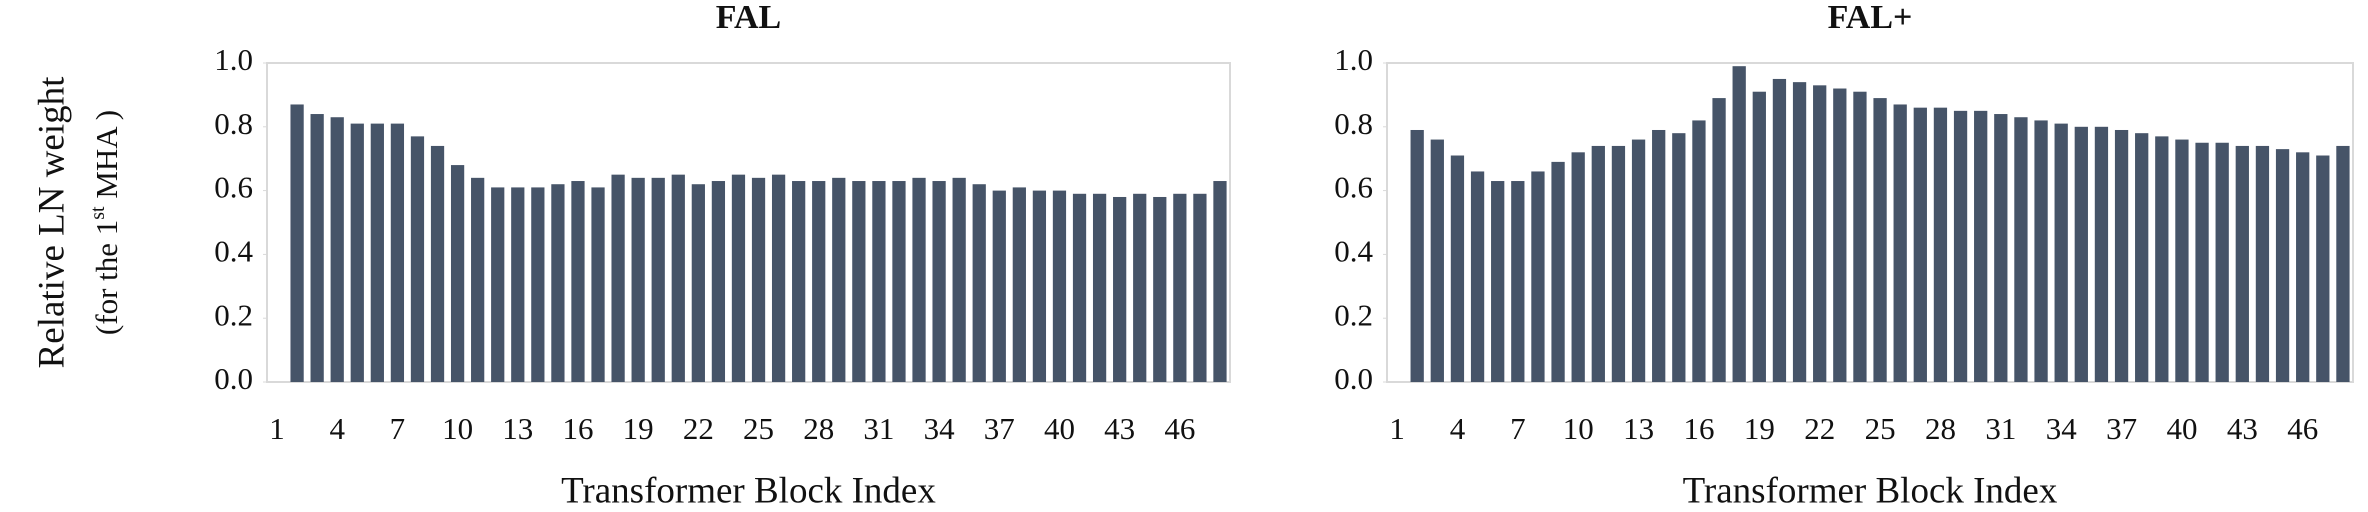 This screenshot has width=2368, height=512. Describe the element at coordinates (337, 428) in the screenshot. I see `x-tick-label: 4` at that location.